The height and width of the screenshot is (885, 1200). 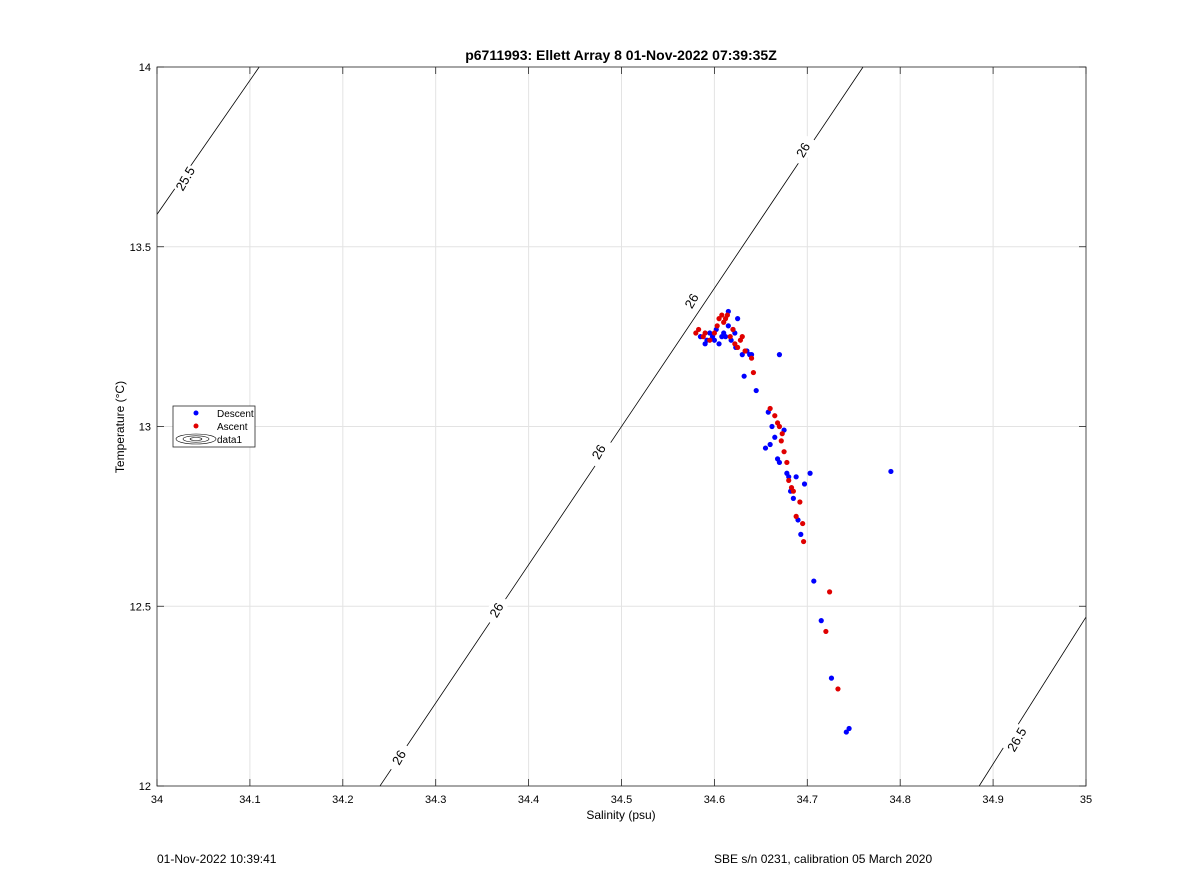 I want to click on x-tick-label: 34.1, so click(x=249, y=800).